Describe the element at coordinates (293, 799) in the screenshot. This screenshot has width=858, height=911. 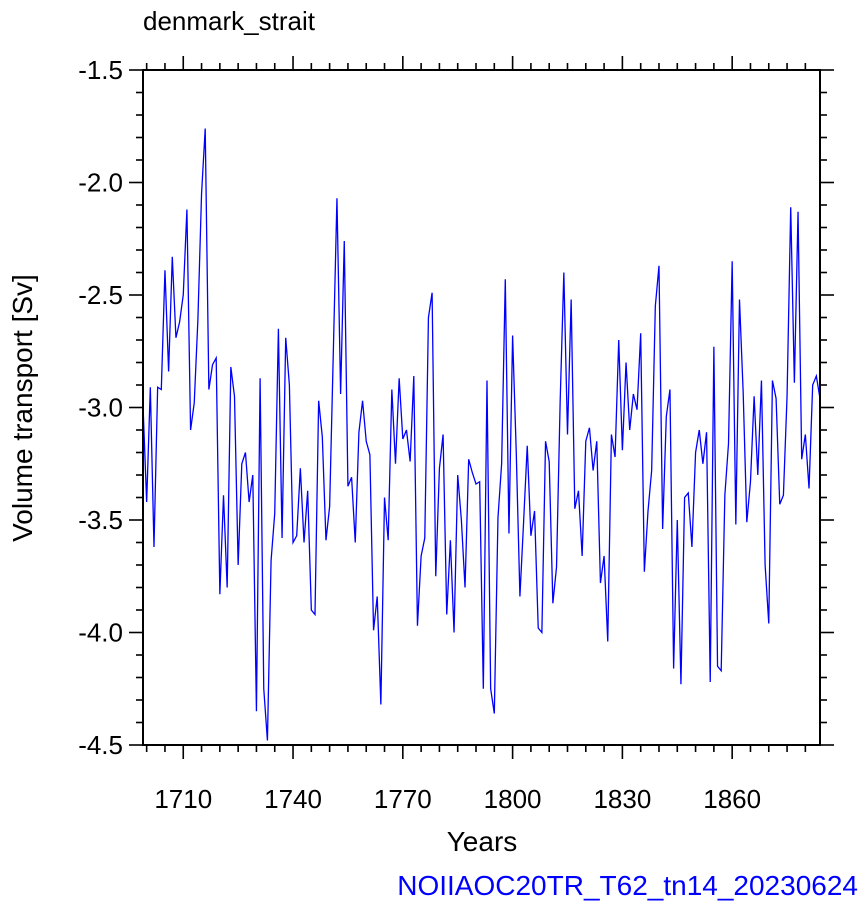
I see `x-tick-label: 1740` at that location.